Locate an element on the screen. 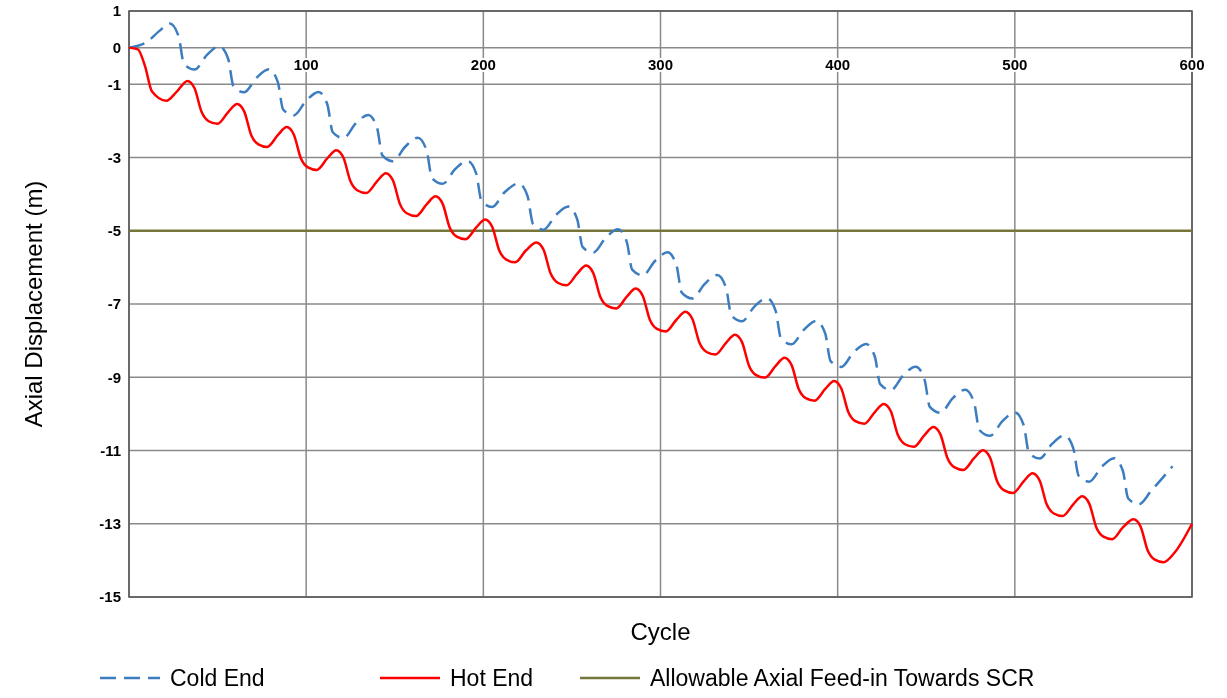 The height and width of the screenshot is (698, 1227). y-tick-label: -9 is located at coordinates (114, 377).